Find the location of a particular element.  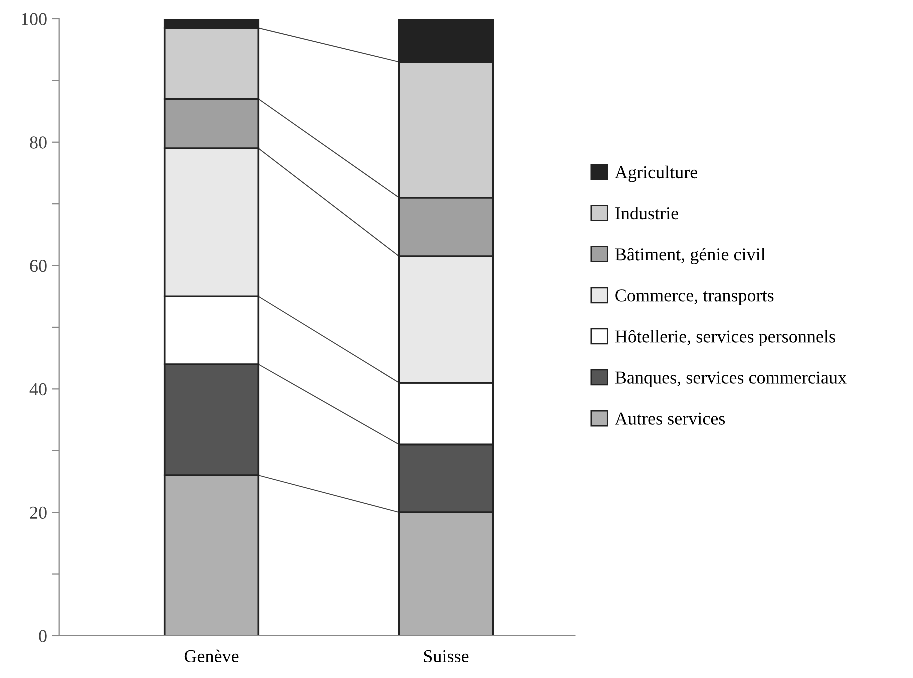

legend-label: Agriculture is located at coordinates (656, 174).